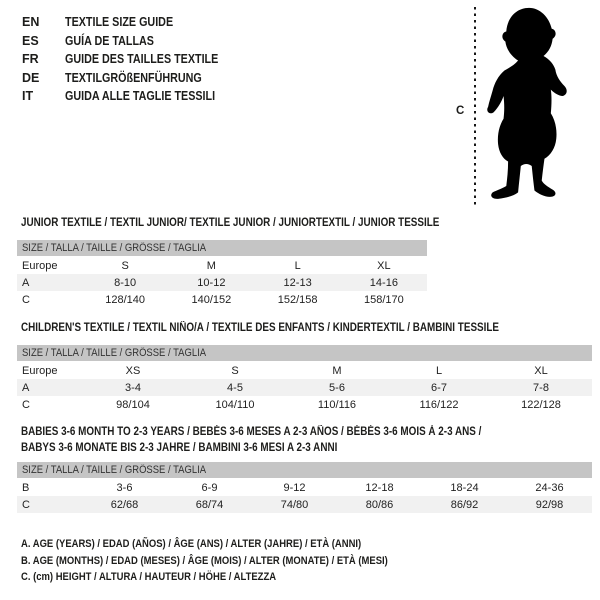  What do you see at coordinates (304, 370) in the screenshot?
I see `columns-row: Europe XS S M L XL` at bounding box center [304, 370].